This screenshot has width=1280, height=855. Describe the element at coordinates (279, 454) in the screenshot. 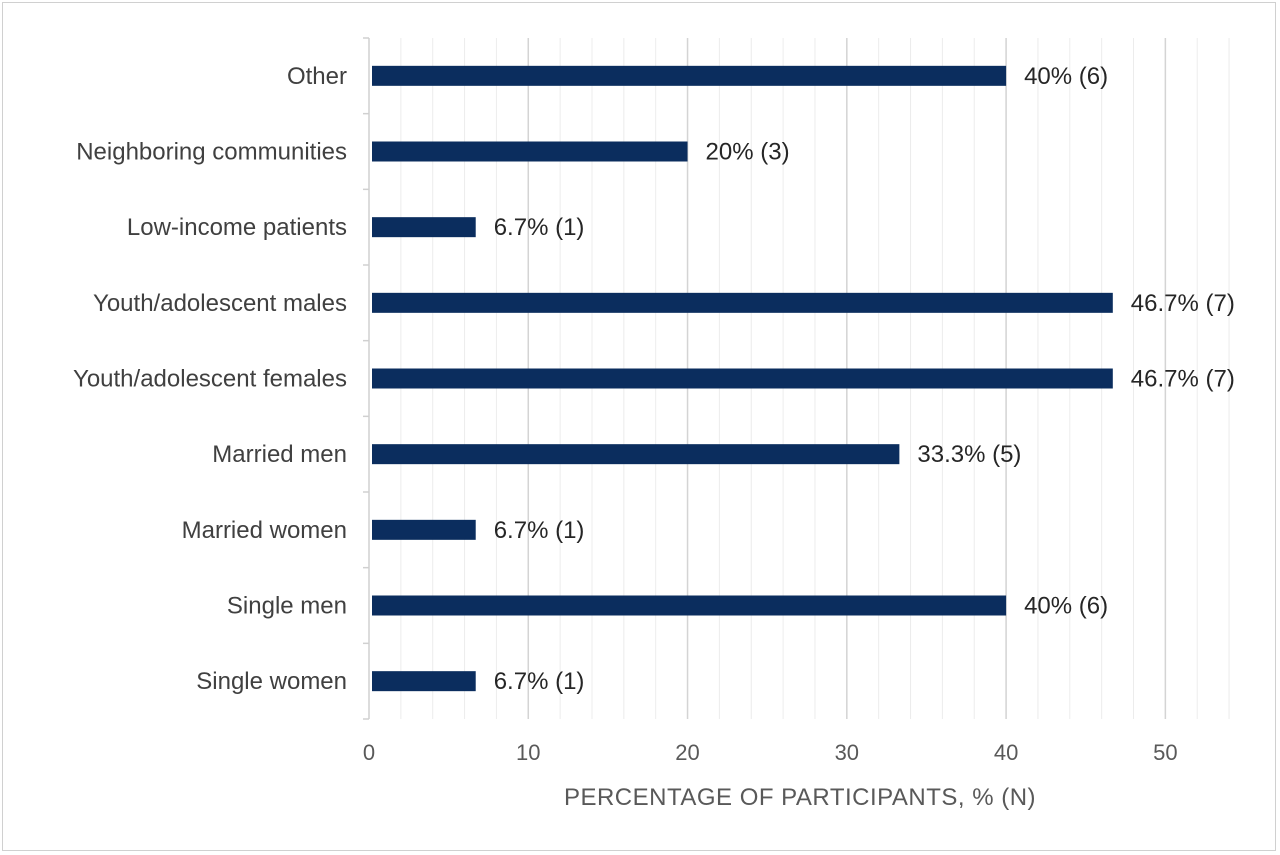

I see `category-label: Married men` at that location.